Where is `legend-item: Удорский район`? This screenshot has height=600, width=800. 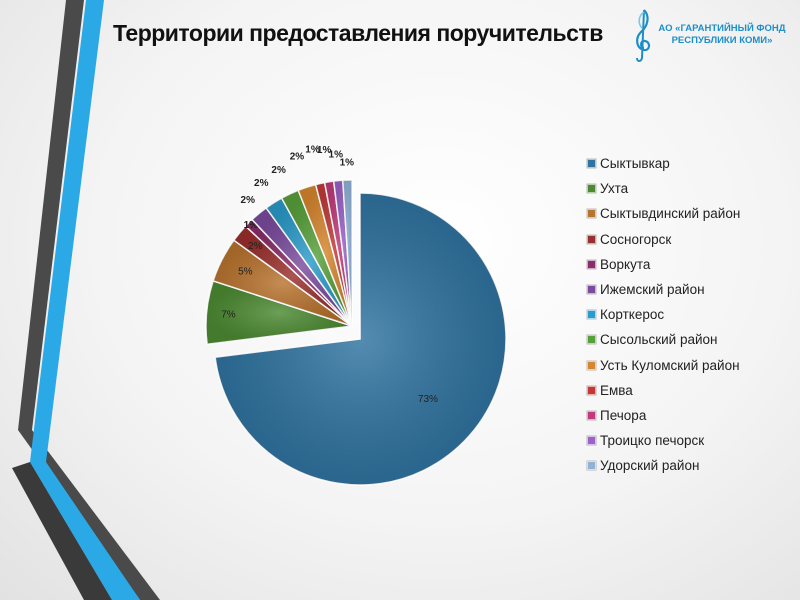
legend-item: Удорский район is located at coordinates (663, 465).